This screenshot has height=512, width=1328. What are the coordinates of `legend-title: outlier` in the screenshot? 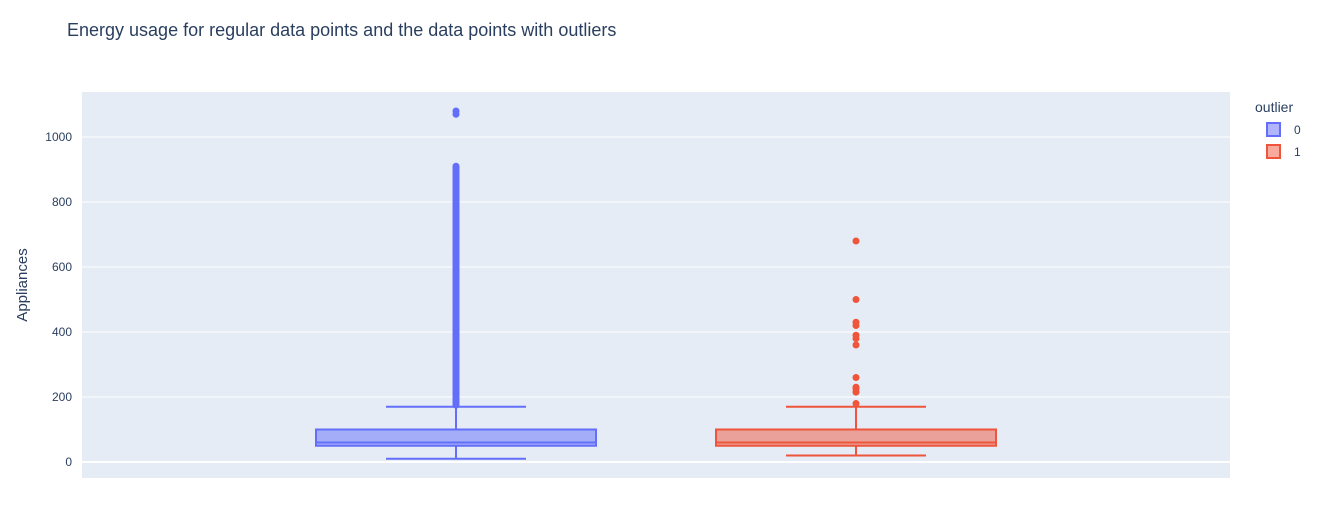 It's located at (1274, 107).